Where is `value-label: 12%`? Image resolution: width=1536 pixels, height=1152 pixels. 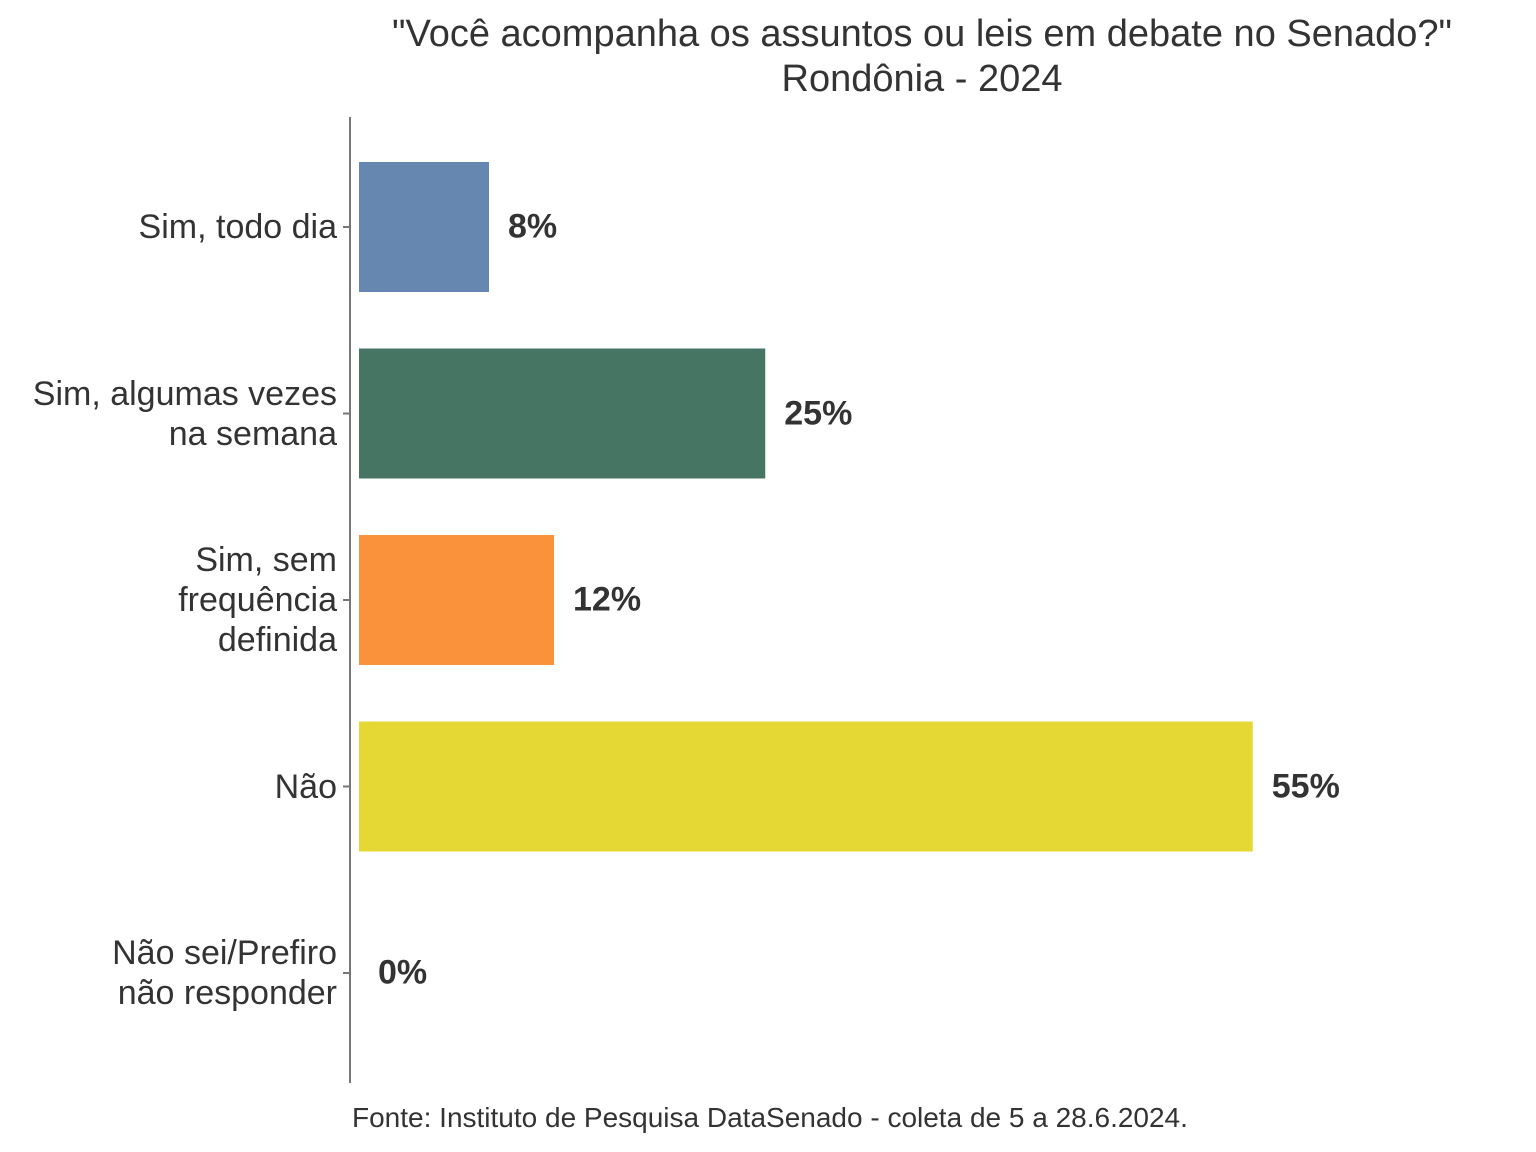
value-label: 12% is located at coordinates (607, 599).